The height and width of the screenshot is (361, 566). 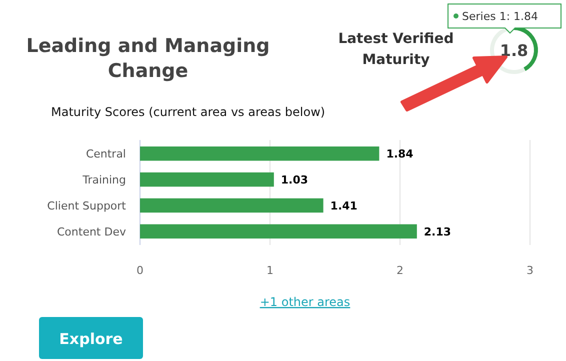 I want to click on x-tick-label: 1, so click(x=270, y=270).